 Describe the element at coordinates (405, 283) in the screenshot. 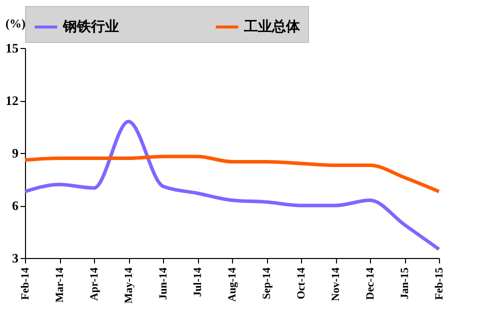

I see `x-tick-label: Jan-15` at that location.